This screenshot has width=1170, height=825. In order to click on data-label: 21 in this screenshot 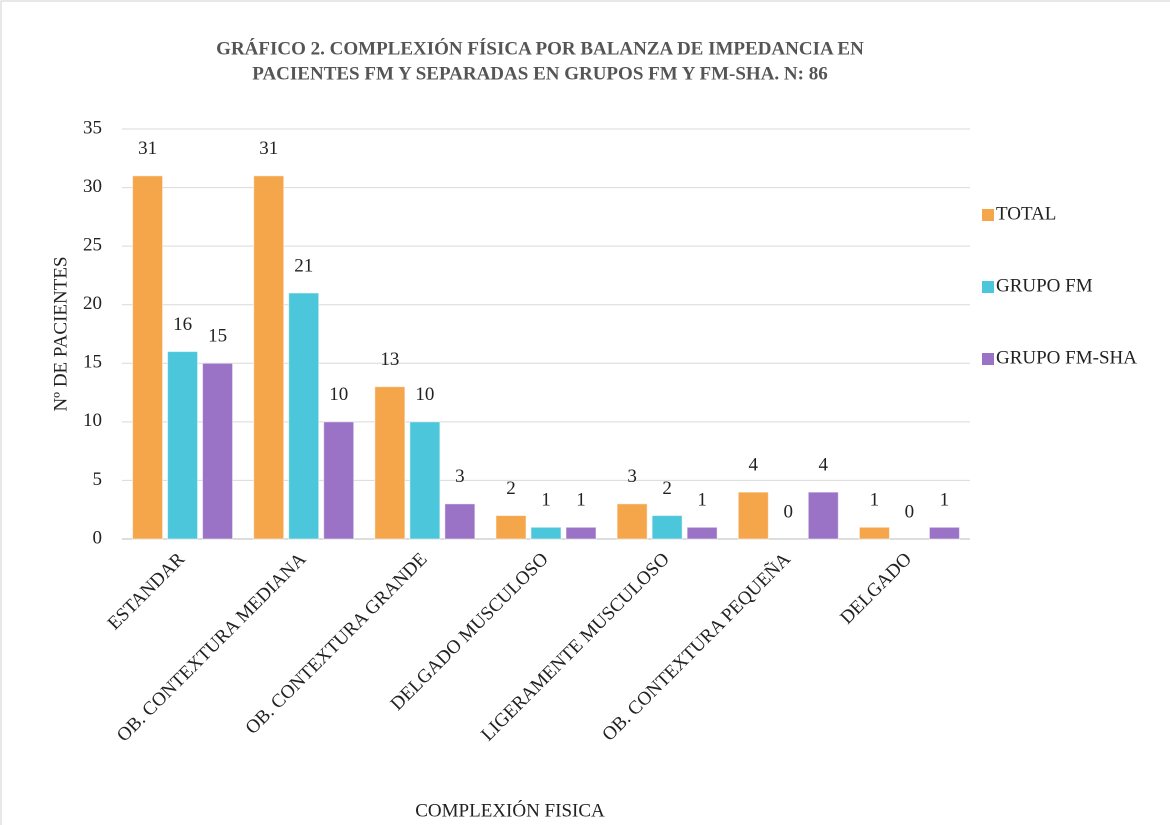, I will do `click(303, 265)`.